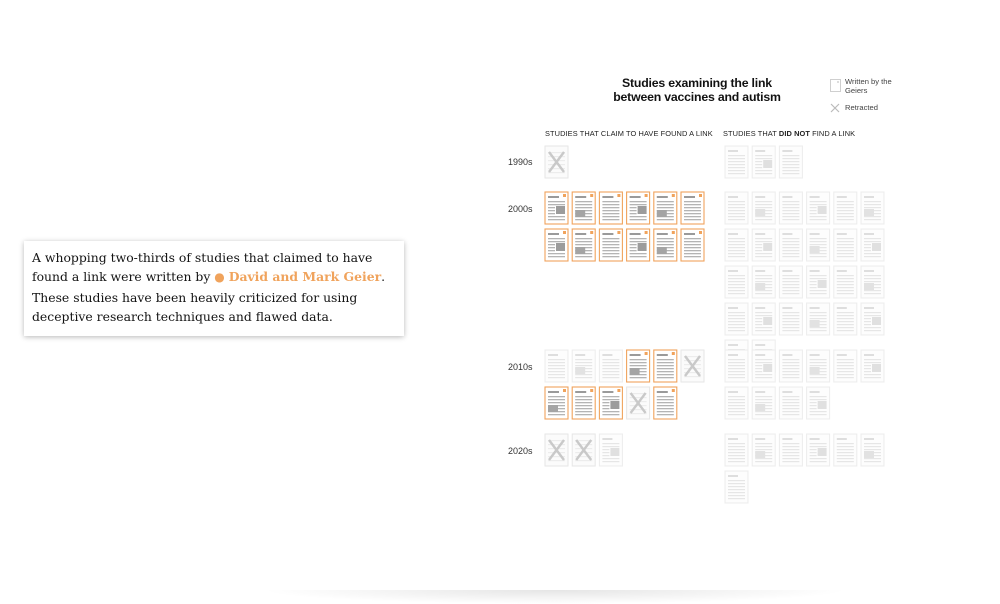 The height and width of the screenshot is (604, 1000). What do you see at coordinates (697, 97) in the screenshot?
I see `chart-title-line2: between vaccines and autism` at bounding box center [697, 97].